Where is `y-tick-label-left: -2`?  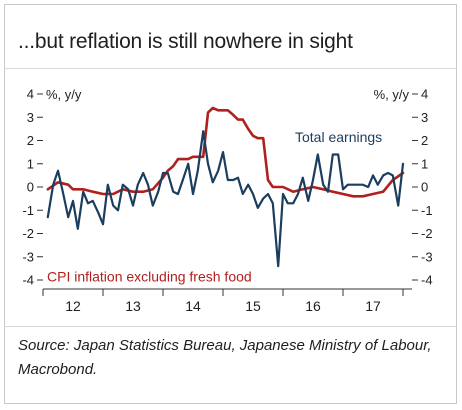
y-tick-label-left: -2 is located at coordinates (28, 233).